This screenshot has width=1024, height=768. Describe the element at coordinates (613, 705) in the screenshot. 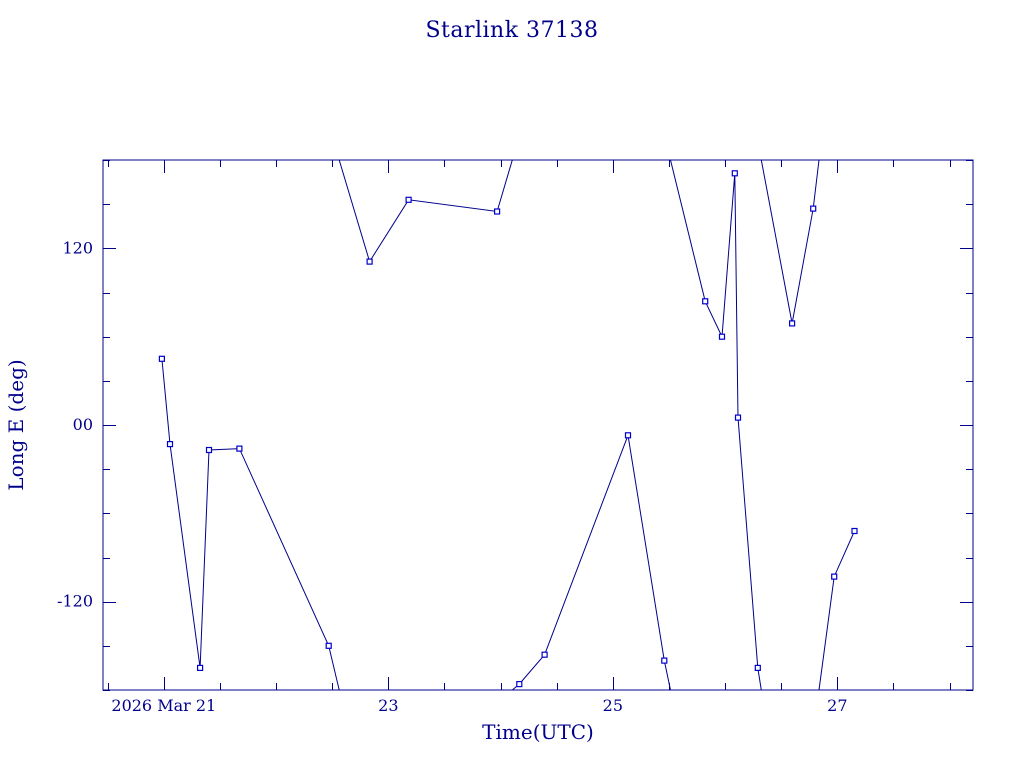

I see `x-tick-label: 25` at that location.